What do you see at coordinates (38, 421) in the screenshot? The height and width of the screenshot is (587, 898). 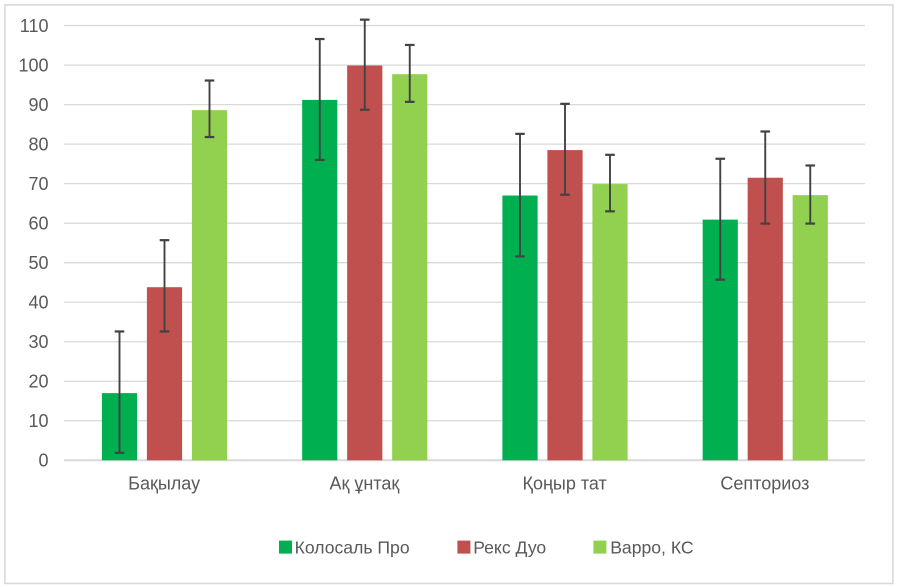 I see `svg-text: 10` at bounding box center [38, 421].